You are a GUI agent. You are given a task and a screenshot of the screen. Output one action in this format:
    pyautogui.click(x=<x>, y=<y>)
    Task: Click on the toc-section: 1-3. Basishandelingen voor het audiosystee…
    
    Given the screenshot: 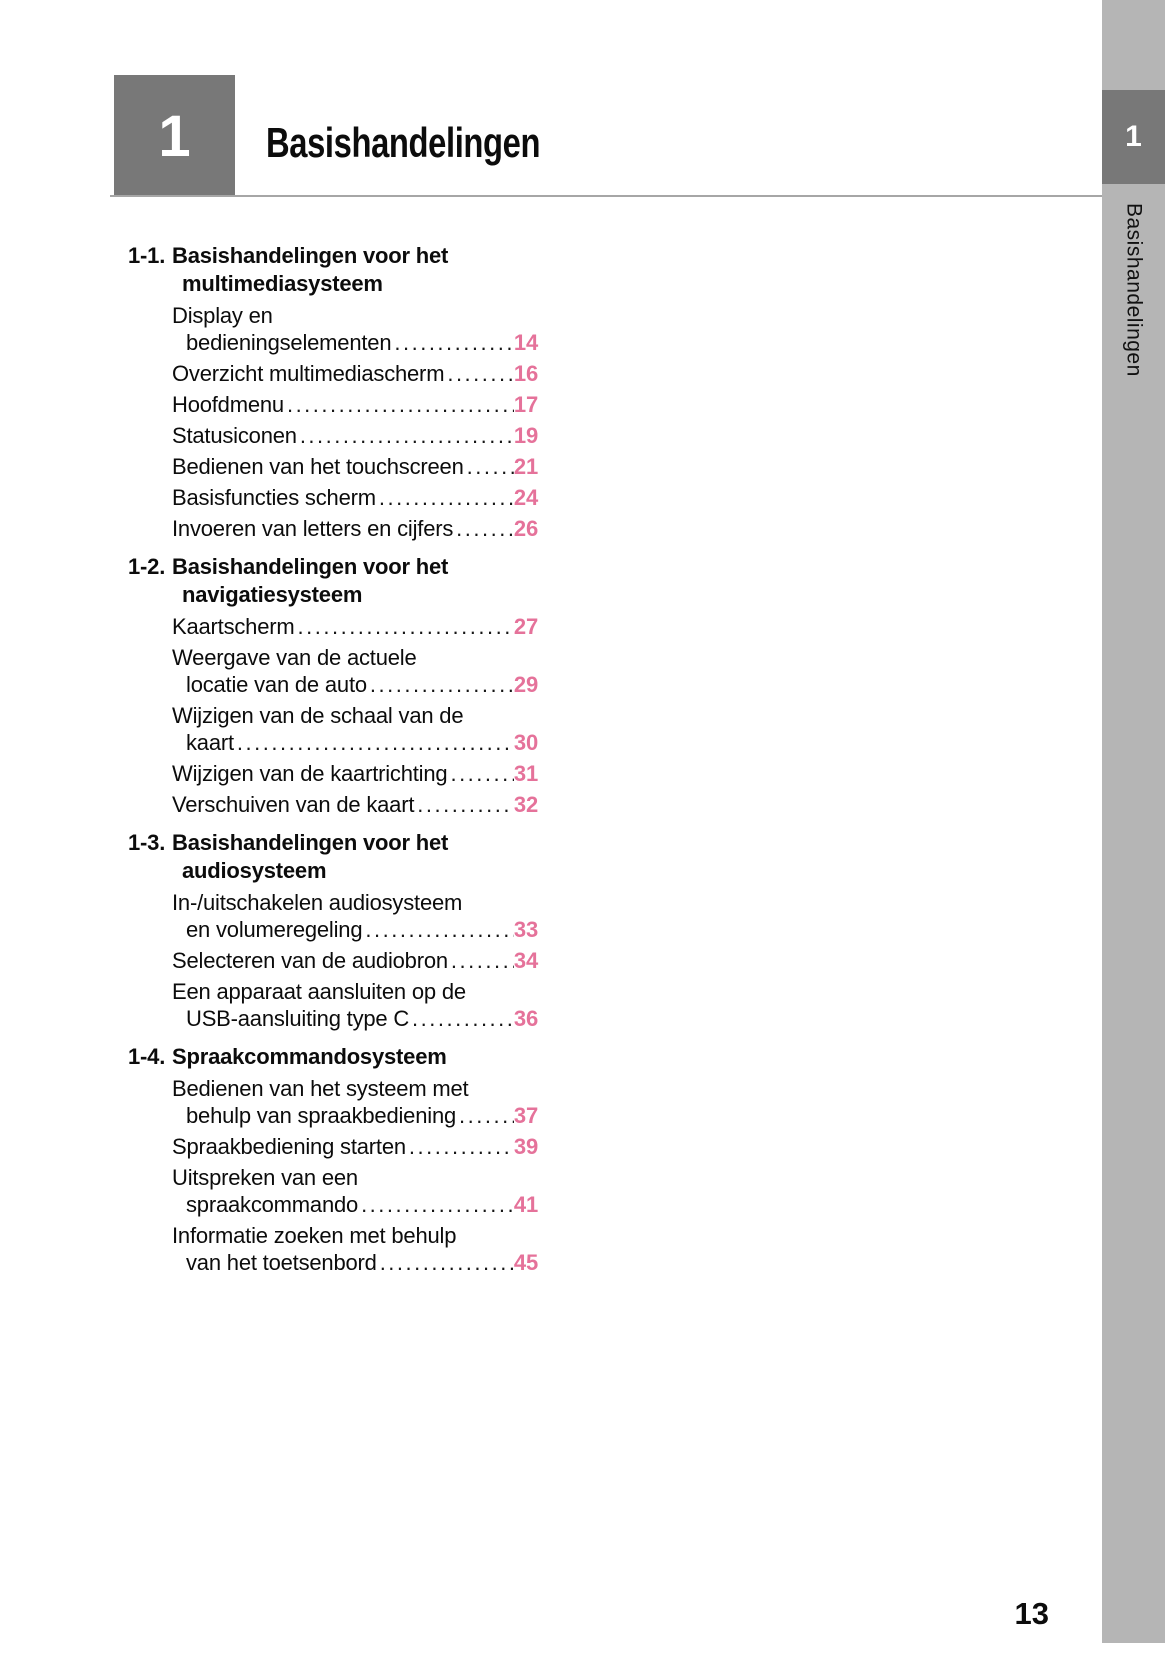 What is the action you would take?
    pyautogui.click(x=333, y=930)
    